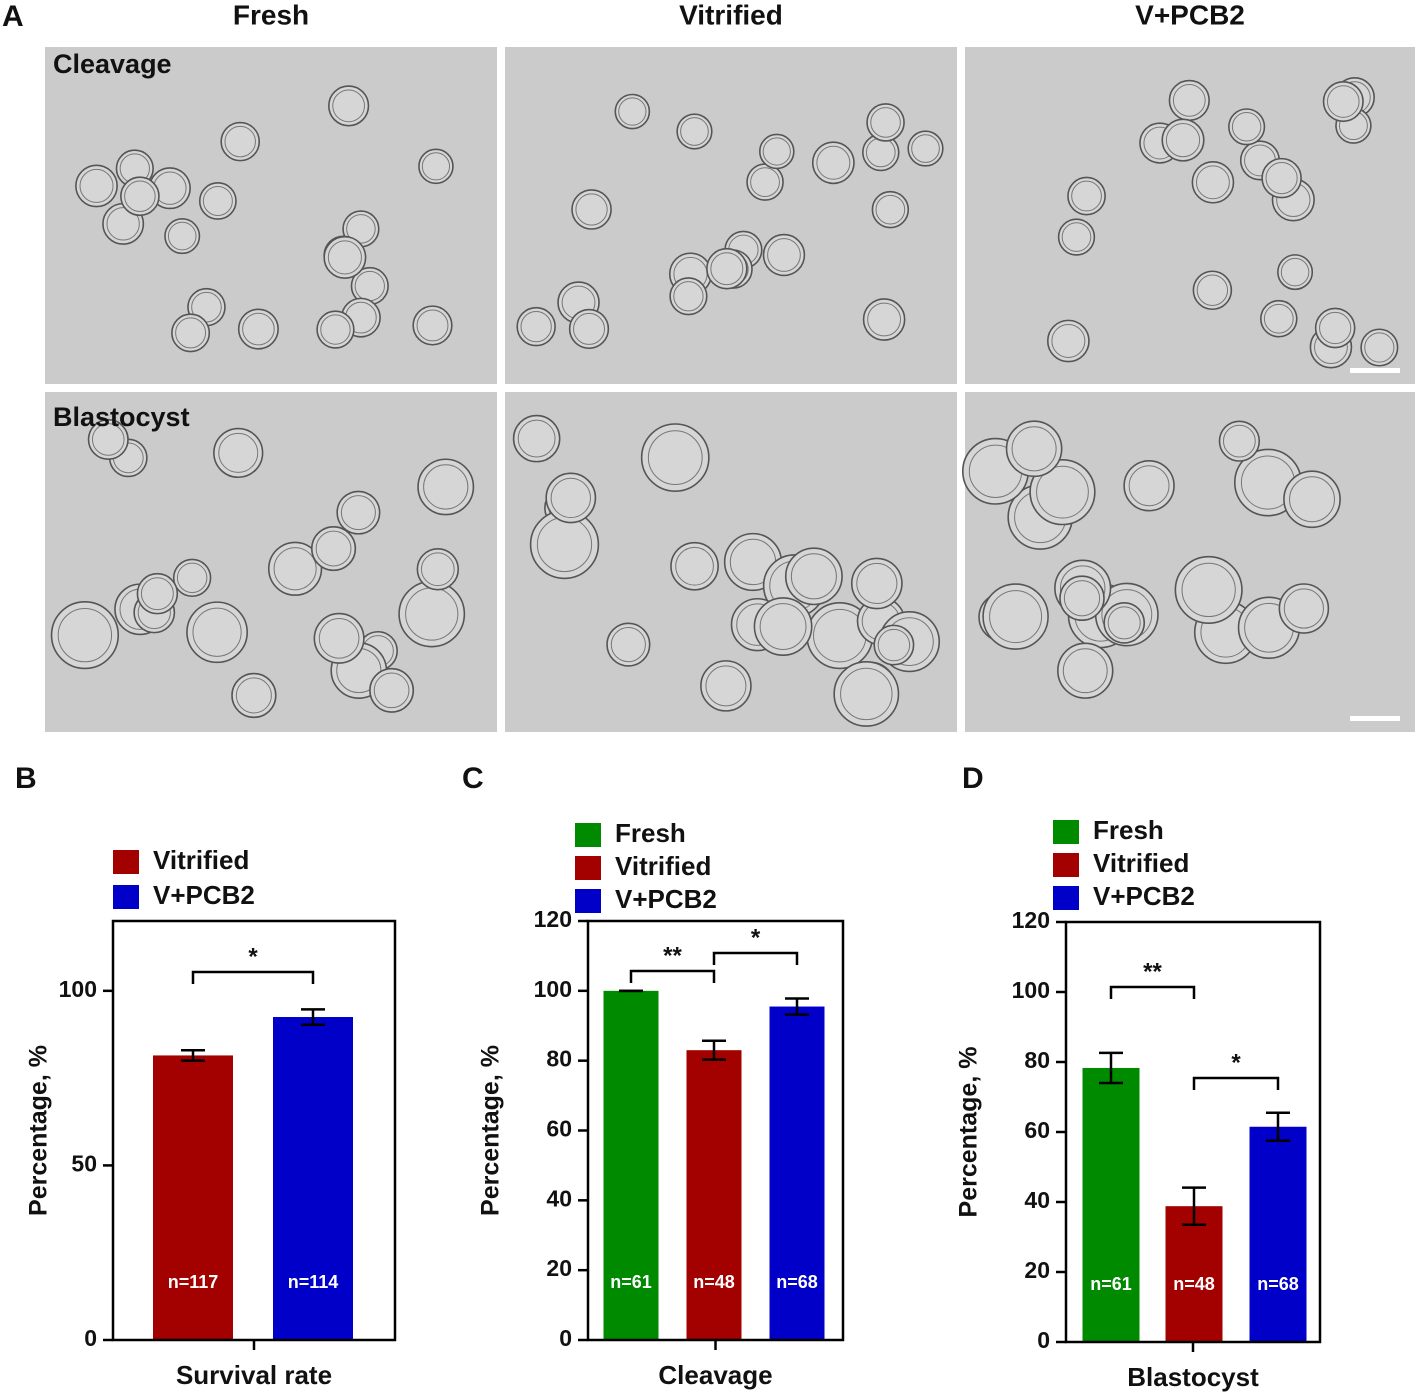 The width and height of the screenshot is (1416, 1397). What do you see at coordinates (1152, 971) in the screenshot?
I see `significance-label: **` at bounding box center [1152, 971].